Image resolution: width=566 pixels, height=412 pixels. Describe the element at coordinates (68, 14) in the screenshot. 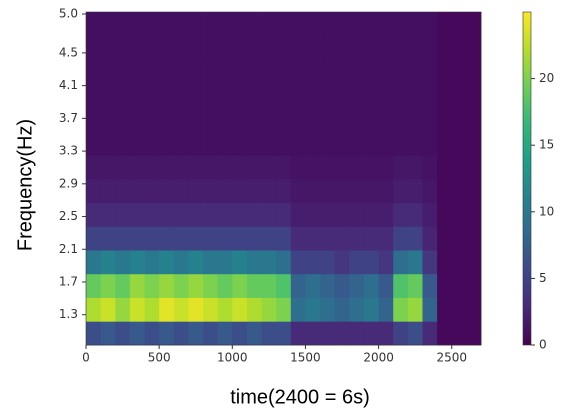

I see `y-tick-label: 5.0` at that location.